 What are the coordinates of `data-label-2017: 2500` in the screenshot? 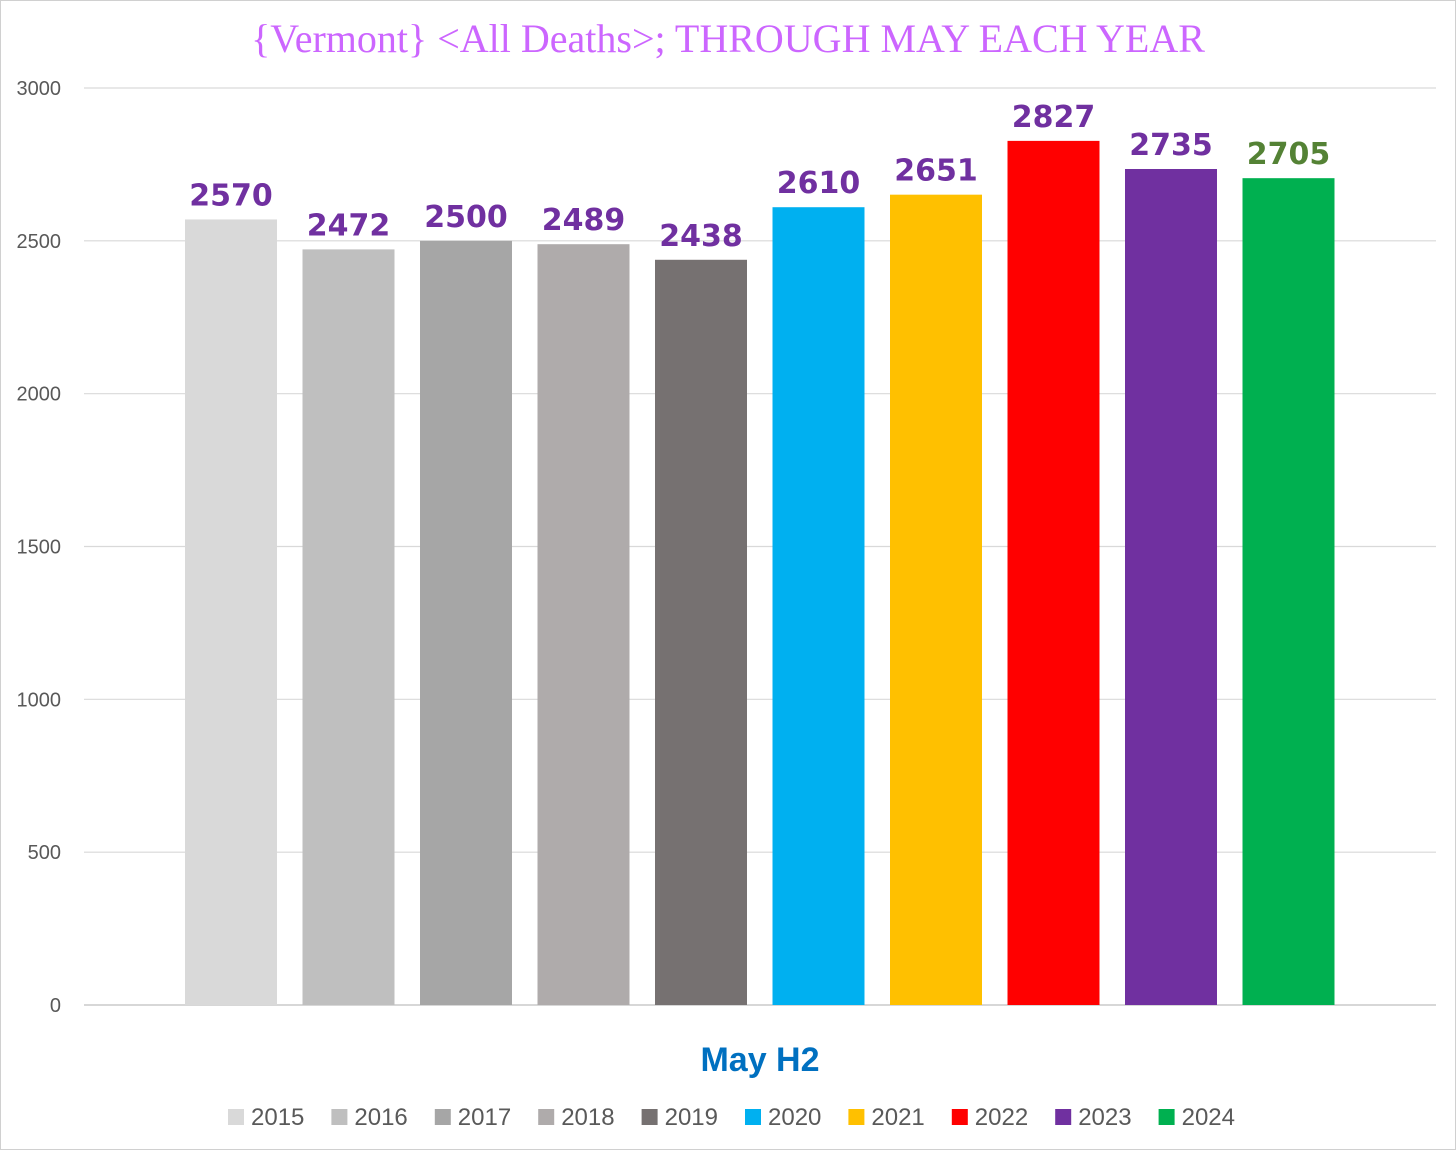 It's located at (466, 217).